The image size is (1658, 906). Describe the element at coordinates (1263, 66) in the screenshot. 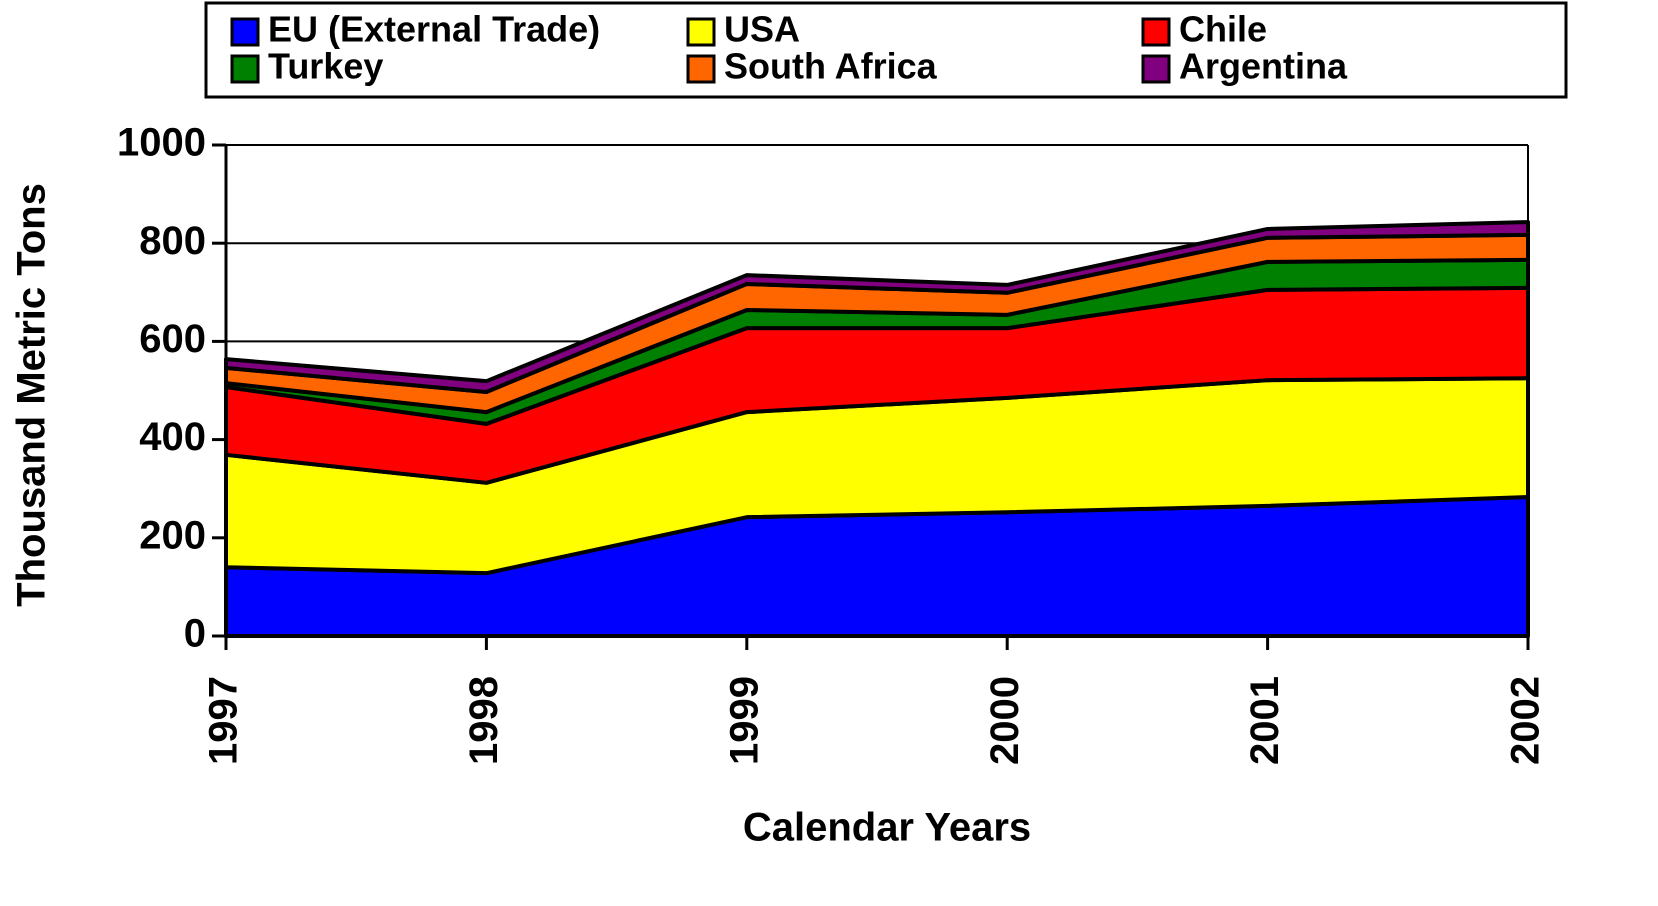

I see `legend-label: Argentina` at that location.